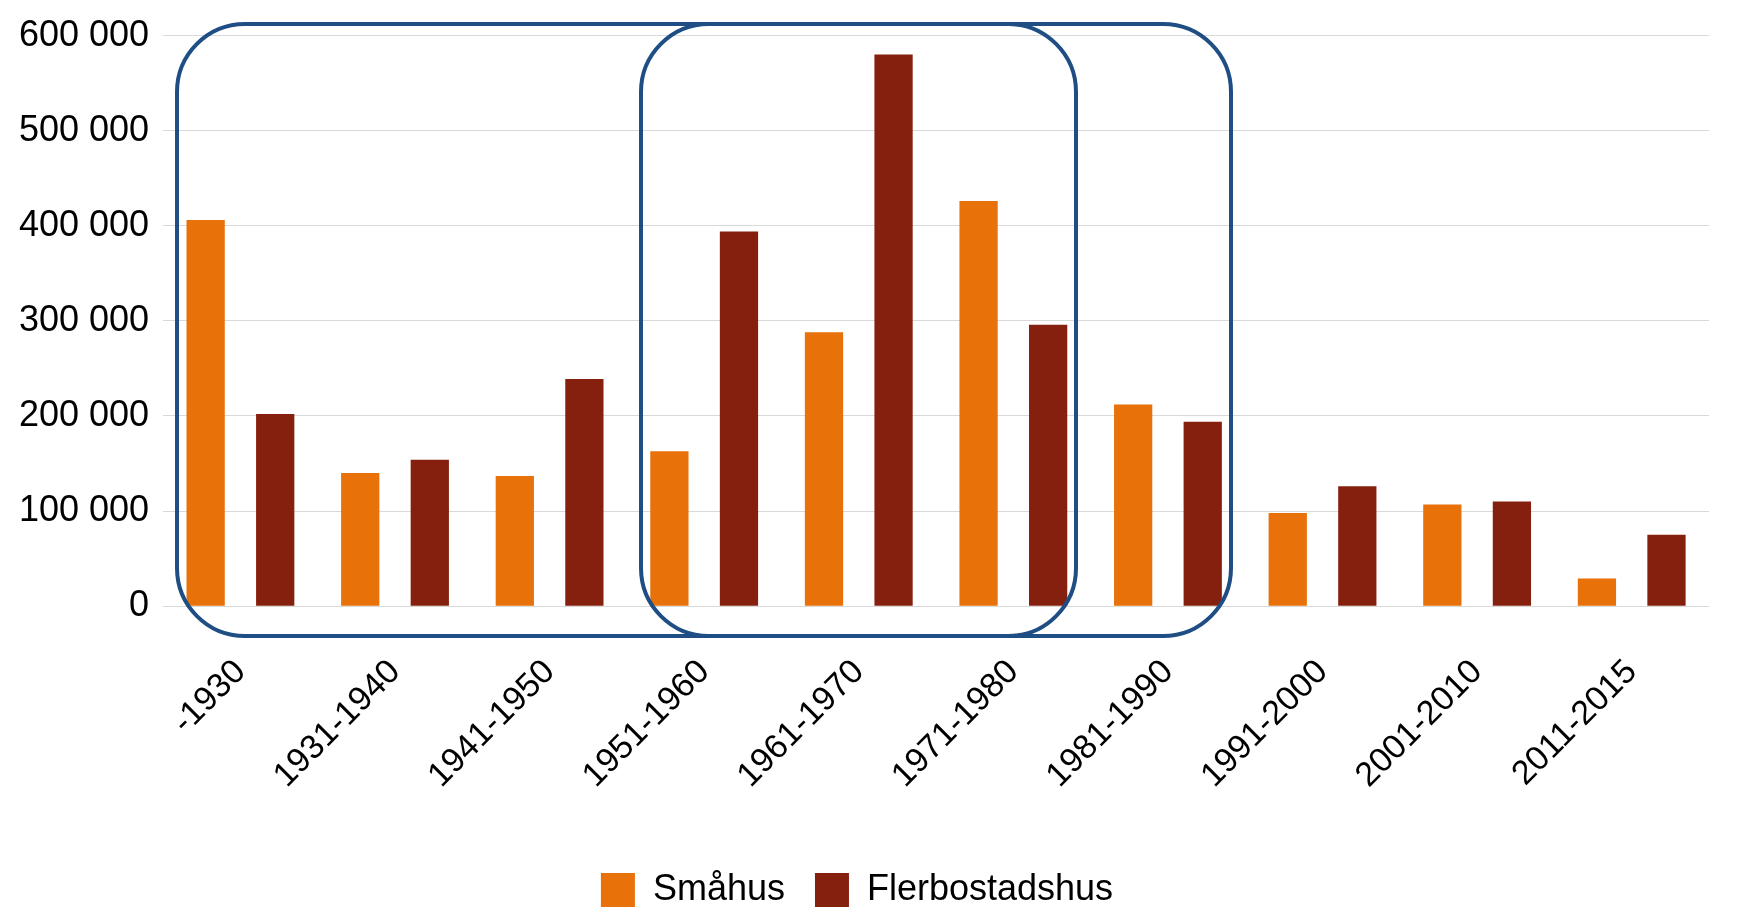 Image resolution: width=1739 pixels, height=923 pixels. Describe the element at coordinates (718, 887) in the screenshot. I see `legend-label: Småhus` at that location.